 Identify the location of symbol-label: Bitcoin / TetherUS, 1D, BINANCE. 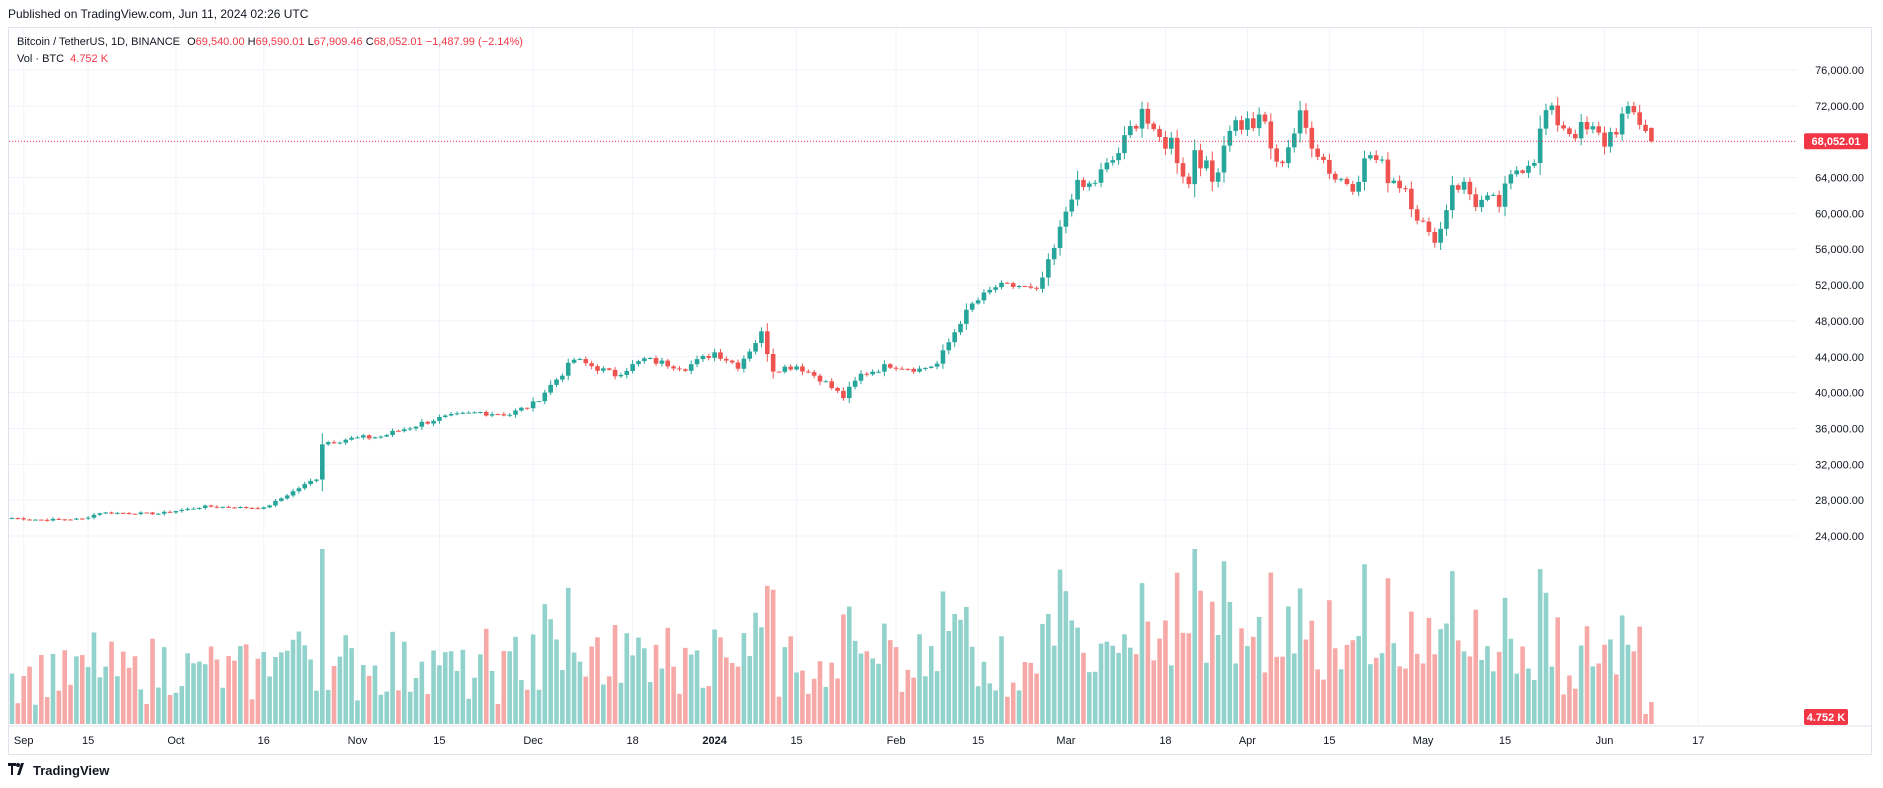
(99, 42).